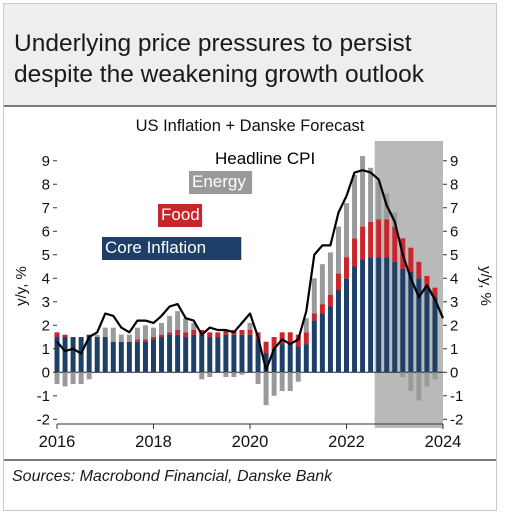 Image resolution: width=507 pixels, height=523 pixels. What do you see at coordinates (43, 419) in the screenshot?
I see `y-tick-label-left: -2` at bounding box center [43, 419].